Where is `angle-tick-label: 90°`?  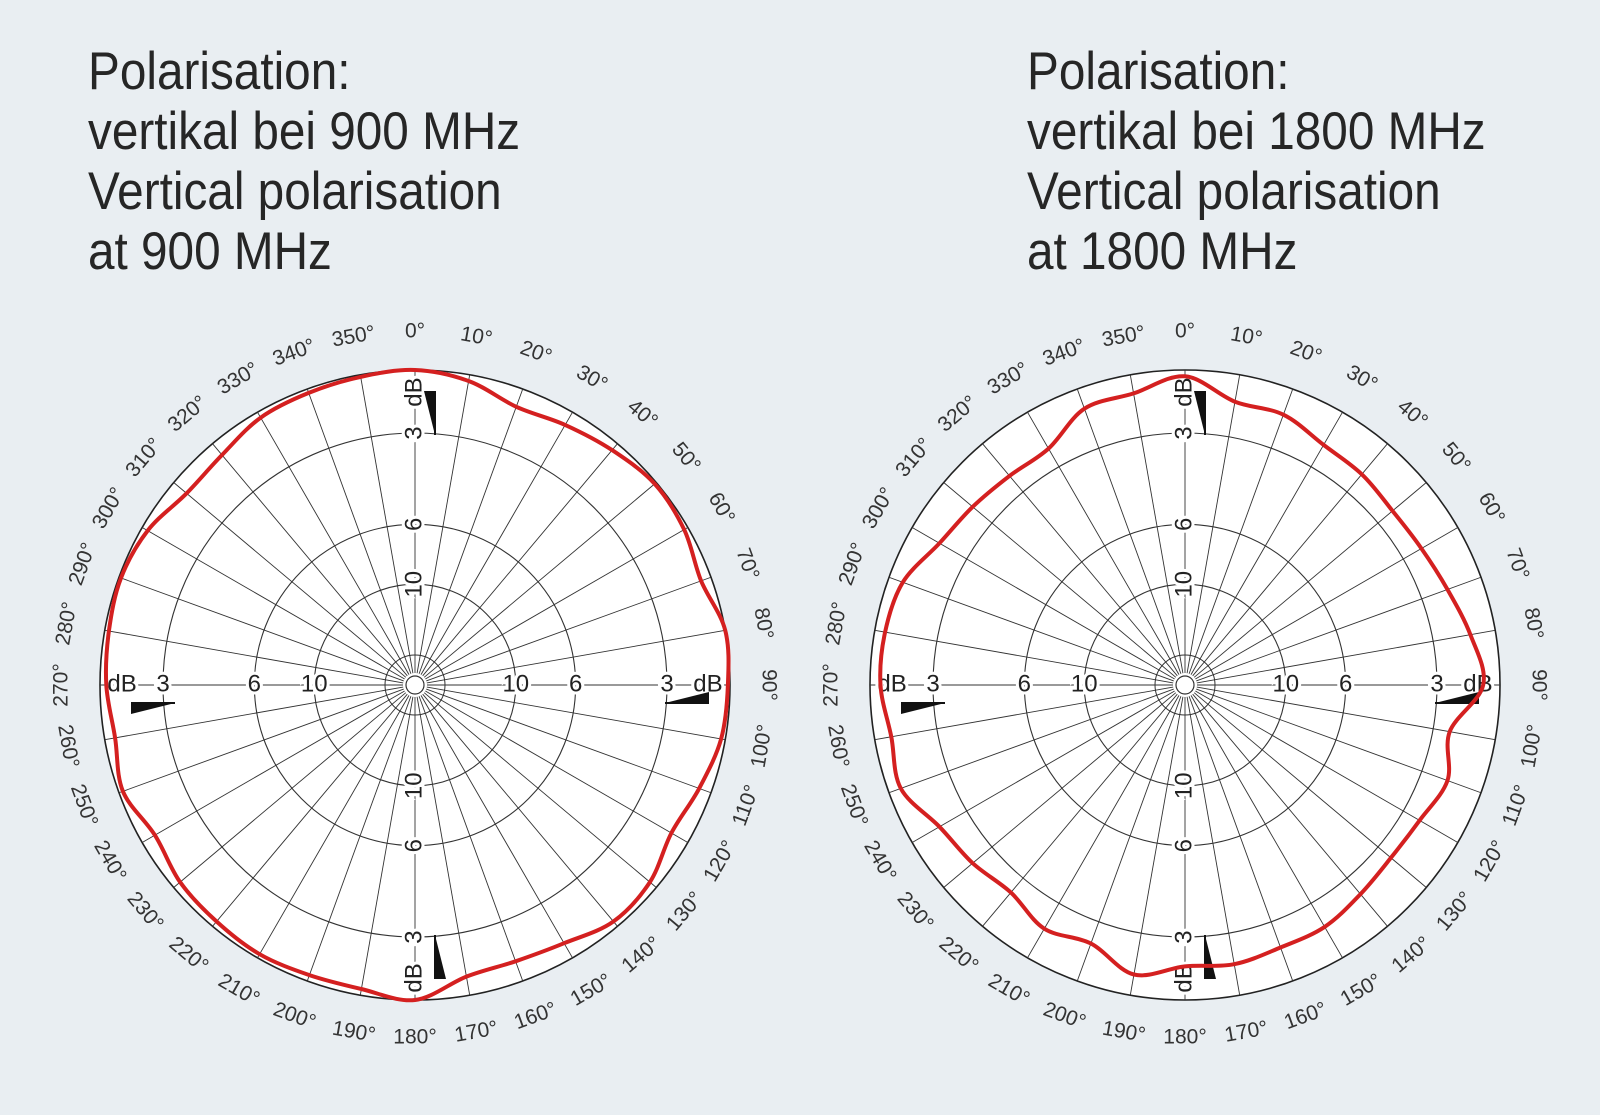
angle-tick-label: 90° is located at coordinates (1538, 685).